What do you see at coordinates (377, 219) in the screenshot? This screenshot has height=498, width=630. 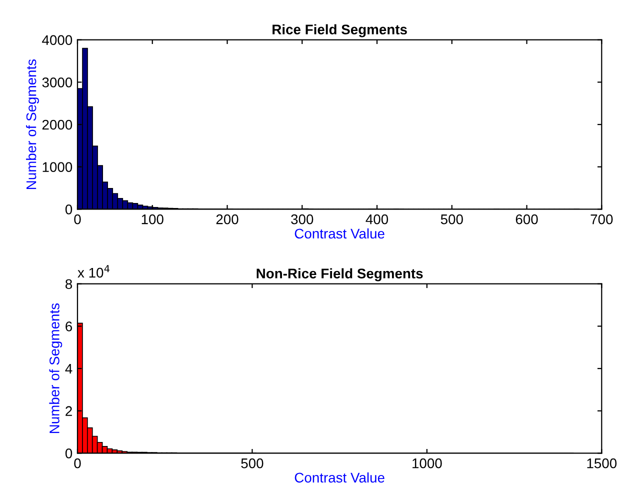 I see `x-tick-label: 400` at bounding box center [377, 219].